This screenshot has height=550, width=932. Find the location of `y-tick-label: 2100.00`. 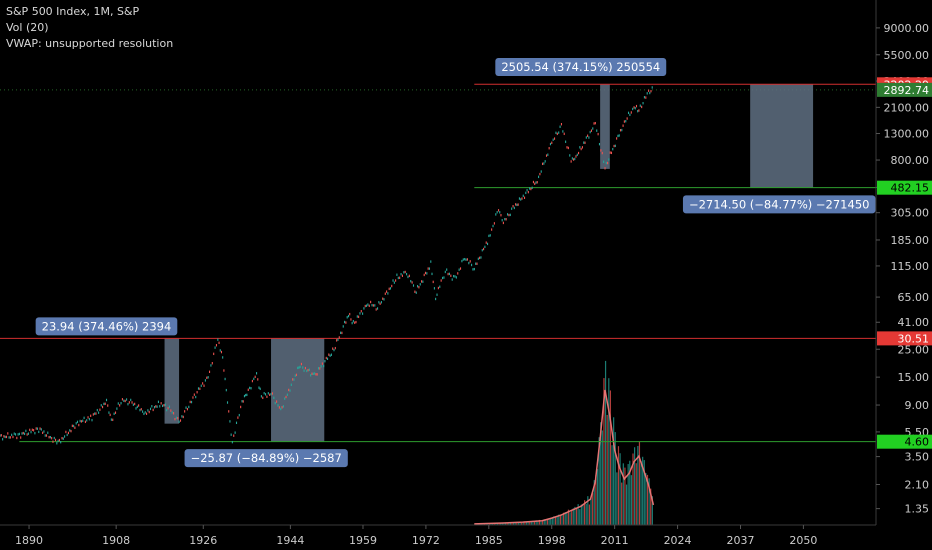

y-tick-label: 2100.00 is located at coordinates (907, 107).